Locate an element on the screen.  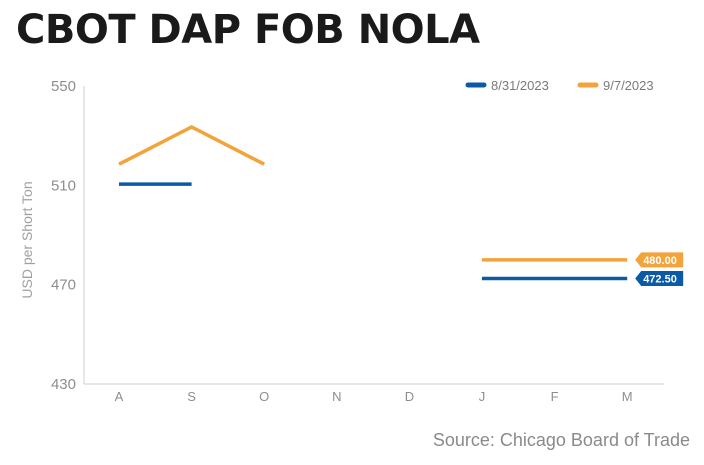
x-tick-label: S is located at coordinates (191, 396).